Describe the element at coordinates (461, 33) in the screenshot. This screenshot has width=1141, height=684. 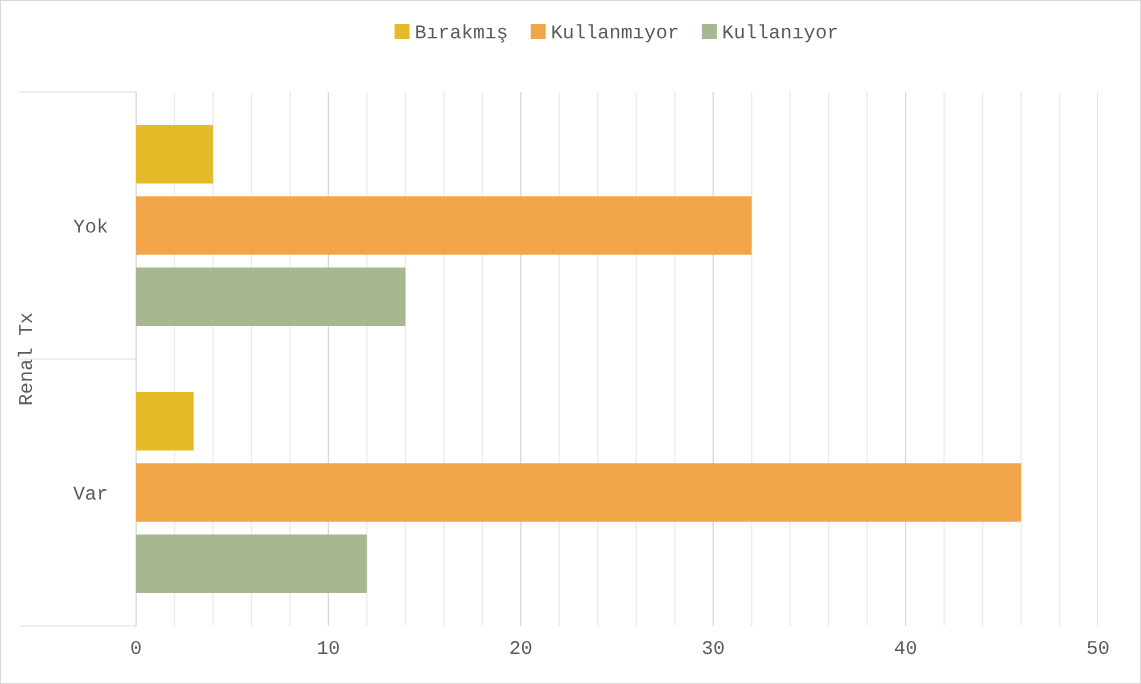
I see `legend-label: Bırakmış` at that location.